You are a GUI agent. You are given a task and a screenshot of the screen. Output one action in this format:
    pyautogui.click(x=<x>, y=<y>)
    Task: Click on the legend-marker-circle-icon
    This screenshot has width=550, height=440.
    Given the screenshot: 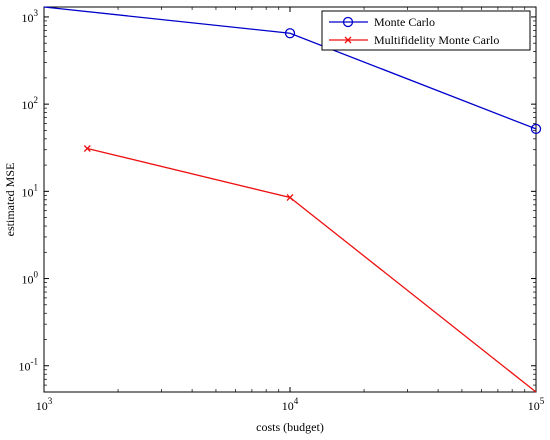 What is the action you would take?
    pyautogui.click(x=348, y=22)
    